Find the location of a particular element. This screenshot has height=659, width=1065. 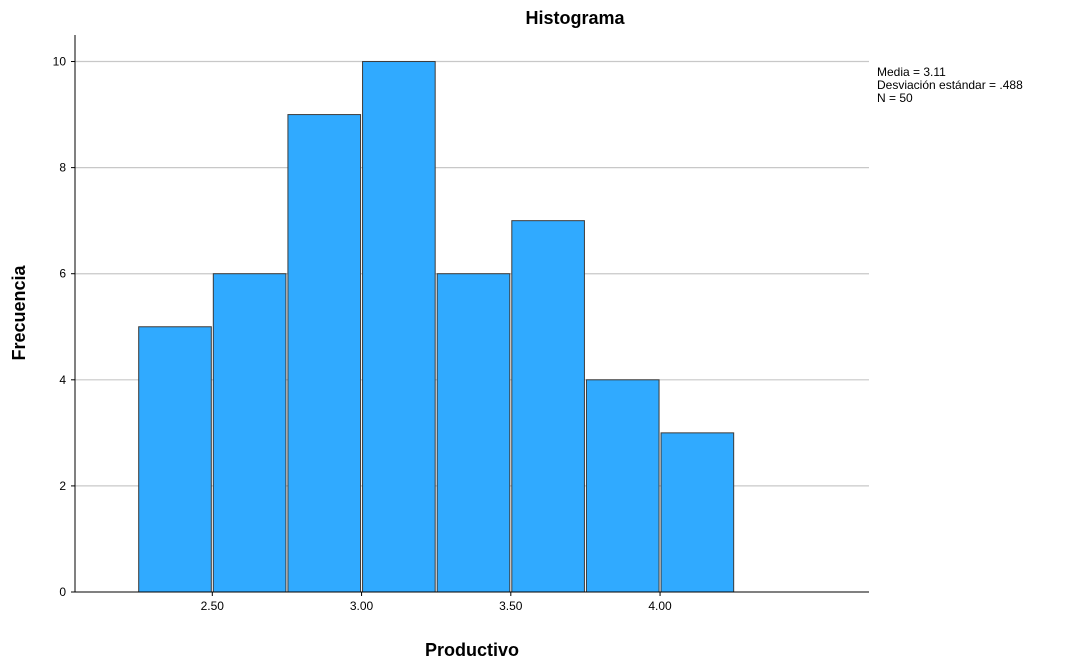

y-tick-label: 10 is located at coordinates (60, 62).